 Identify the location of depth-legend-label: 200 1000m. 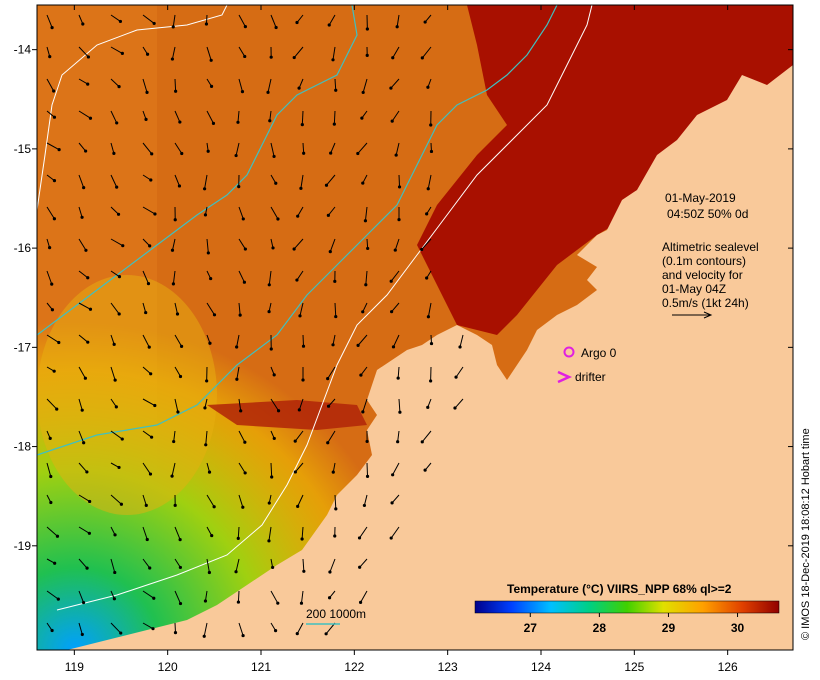
(336, 614).